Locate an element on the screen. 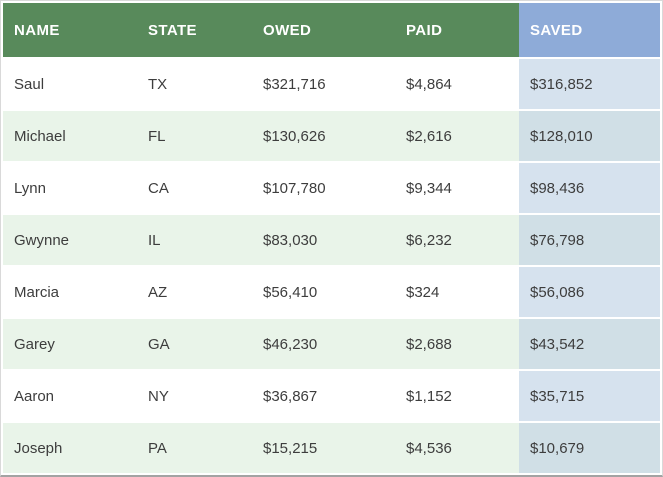 The height and width of the screenshot is (477, 663). table-row: Marcia AZ $56,410 $324 $56,086 is located at coordinates (331, 291).